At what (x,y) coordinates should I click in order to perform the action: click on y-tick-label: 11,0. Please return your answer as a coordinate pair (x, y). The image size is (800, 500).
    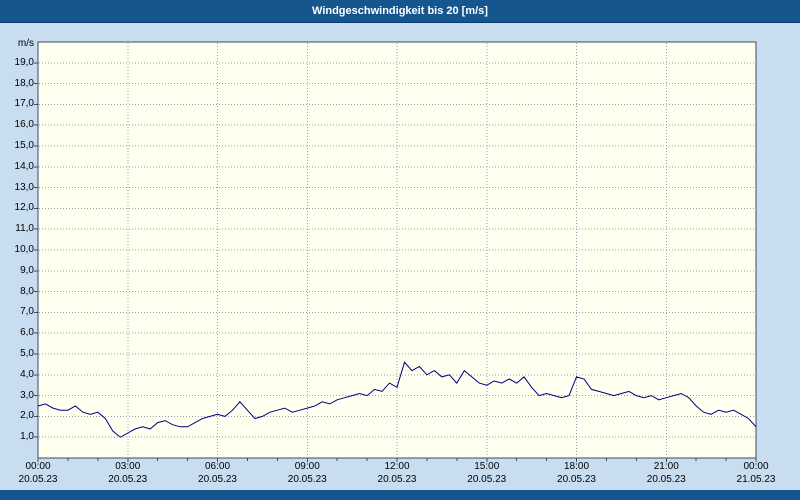
    Looking at the image, I should click on (24, 229).